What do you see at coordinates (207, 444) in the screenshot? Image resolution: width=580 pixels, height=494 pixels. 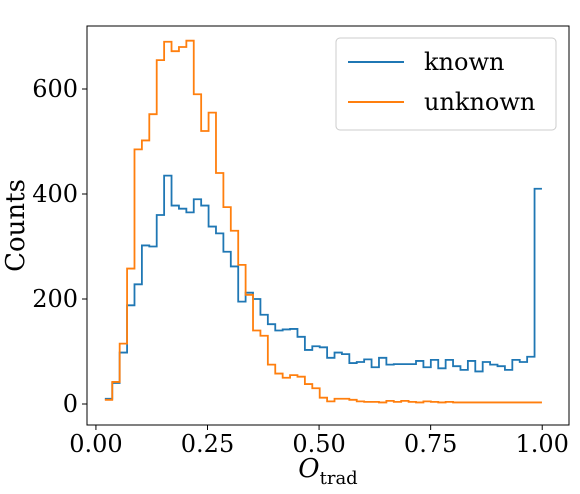 I see `x-tick-label: 0.25` at bounding box center [207, 444].